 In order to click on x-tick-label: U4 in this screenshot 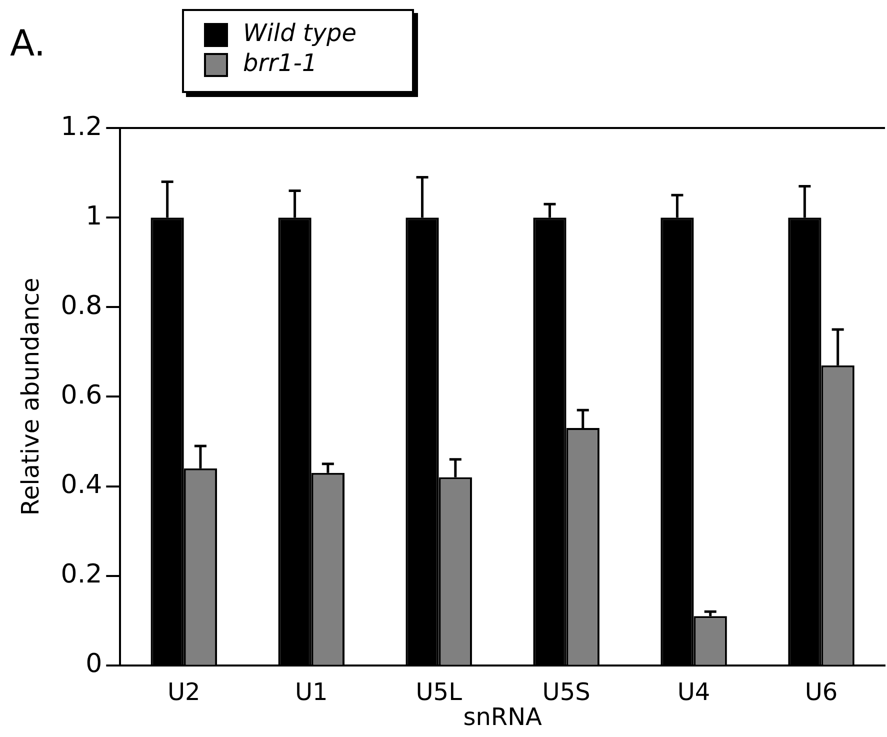, I will do `click(693, 692)`.